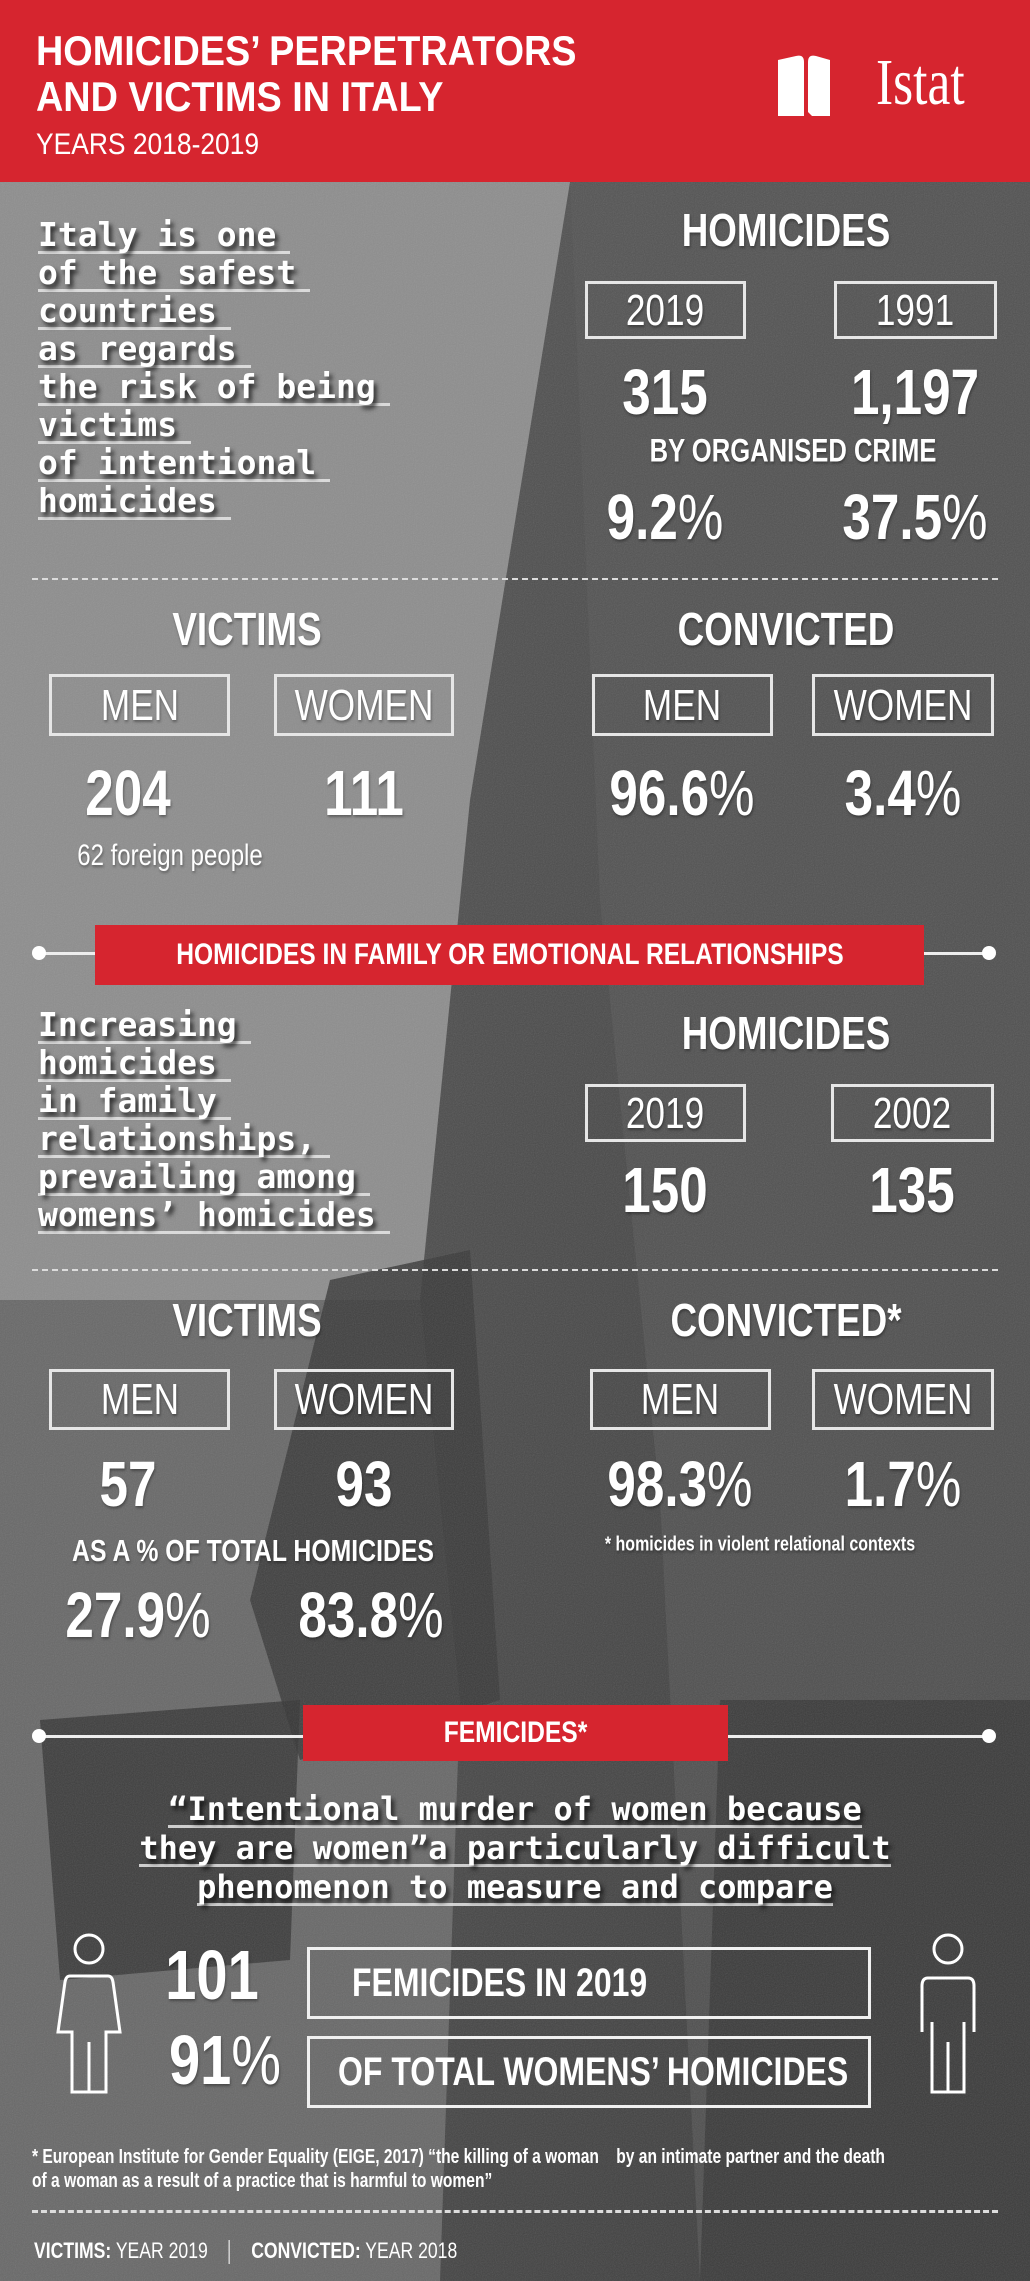 Image resolution: width=1030 pixels, height=2281 pixels. I want to click on quote-line: “Intentional murder of women because, so click(515, 1809).